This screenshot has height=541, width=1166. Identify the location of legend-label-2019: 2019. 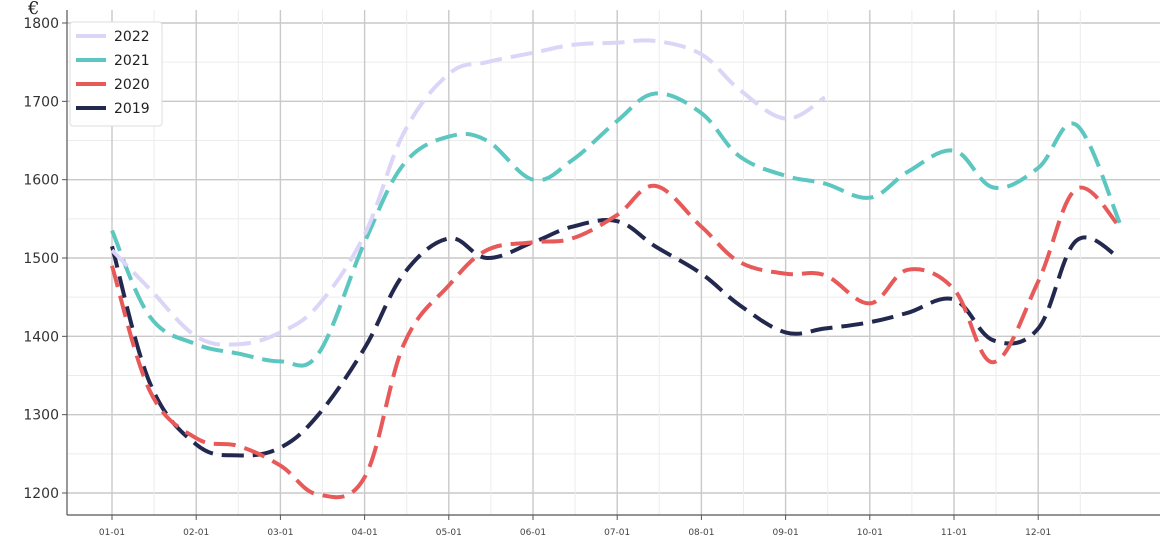
(132, 109).